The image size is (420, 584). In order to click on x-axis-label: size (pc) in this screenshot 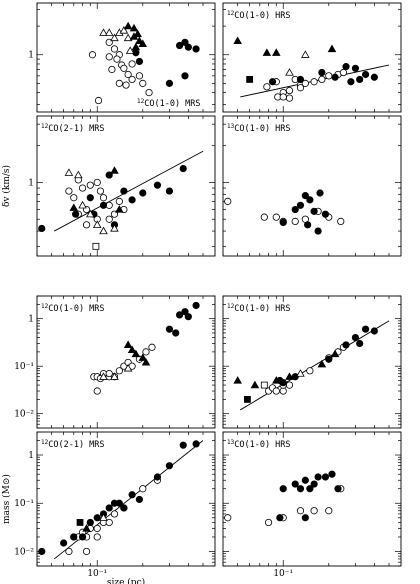, I will do `click(126, 580)`.